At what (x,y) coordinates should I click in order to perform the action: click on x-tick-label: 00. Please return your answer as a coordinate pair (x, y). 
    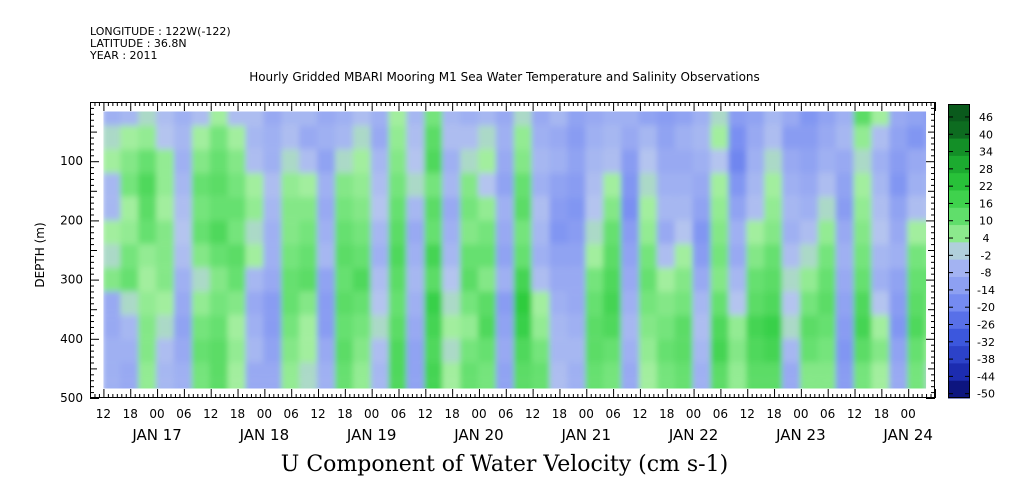
    Looking at the image, I should click on (264, 414).